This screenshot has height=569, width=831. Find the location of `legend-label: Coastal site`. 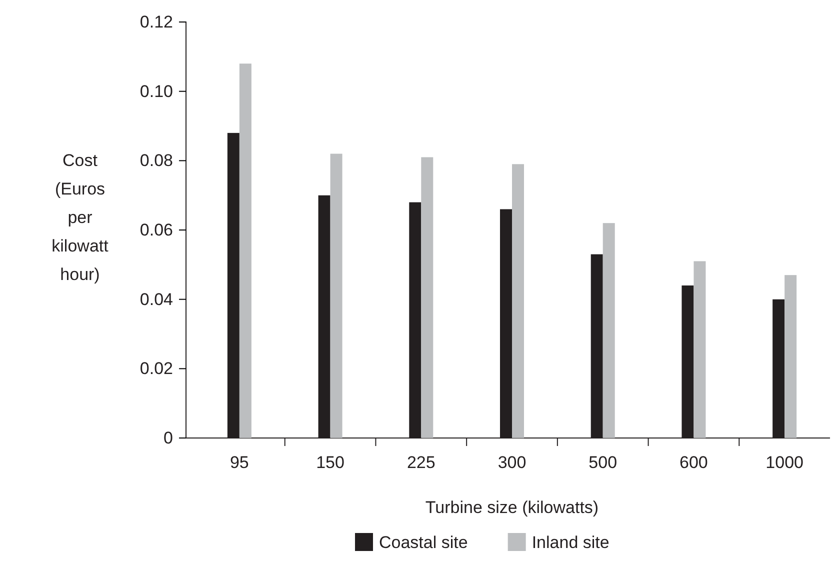

legend-label: Coastal site is located at coordinates (423, 542).